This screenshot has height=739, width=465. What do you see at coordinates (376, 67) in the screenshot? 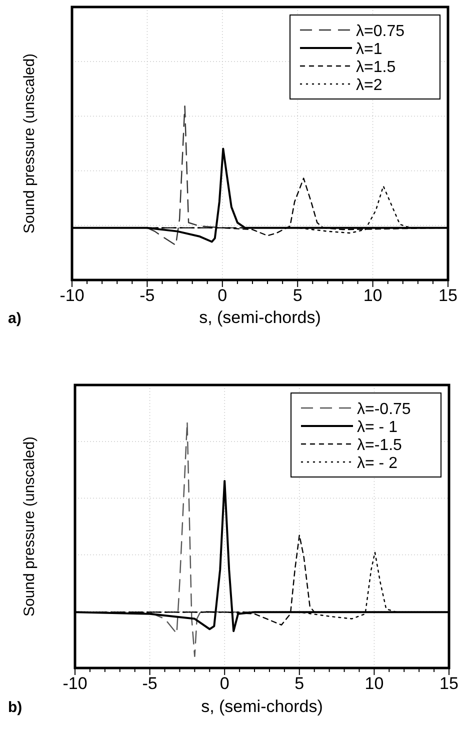
I see `legend-label: λ=1.5` at bounding box center [376, 67].